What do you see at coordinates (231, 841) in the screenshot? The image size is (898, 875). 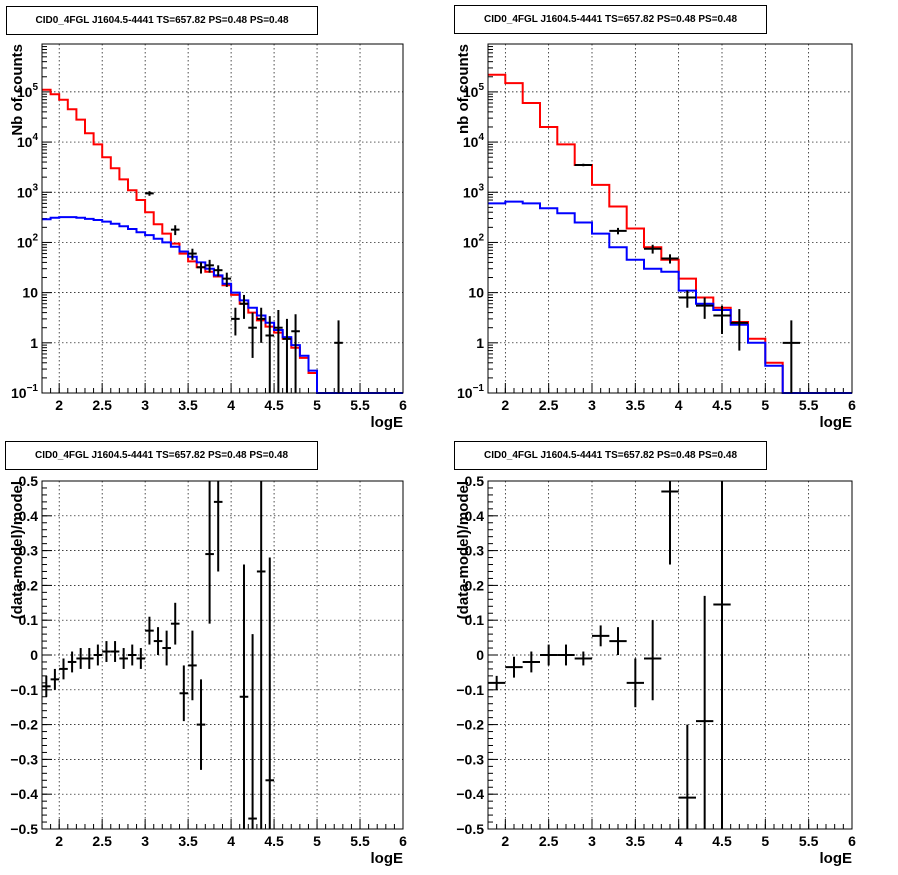 I see `x-tick-label: 4` at bounding box center [231, 841].